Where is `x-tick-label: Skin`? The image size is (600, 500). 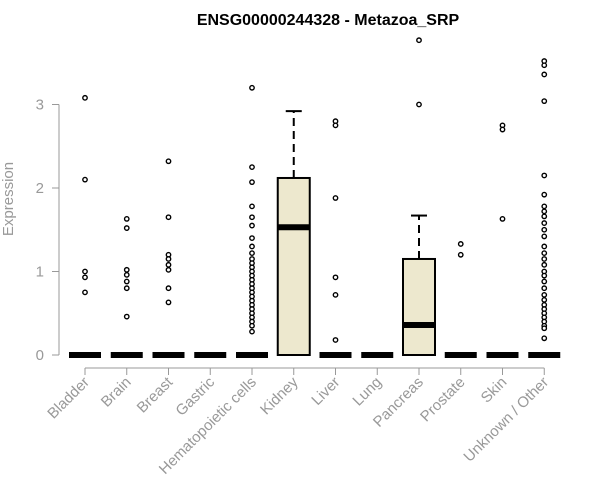 x-tick-label: Skin is located at coordinates (494, 390).